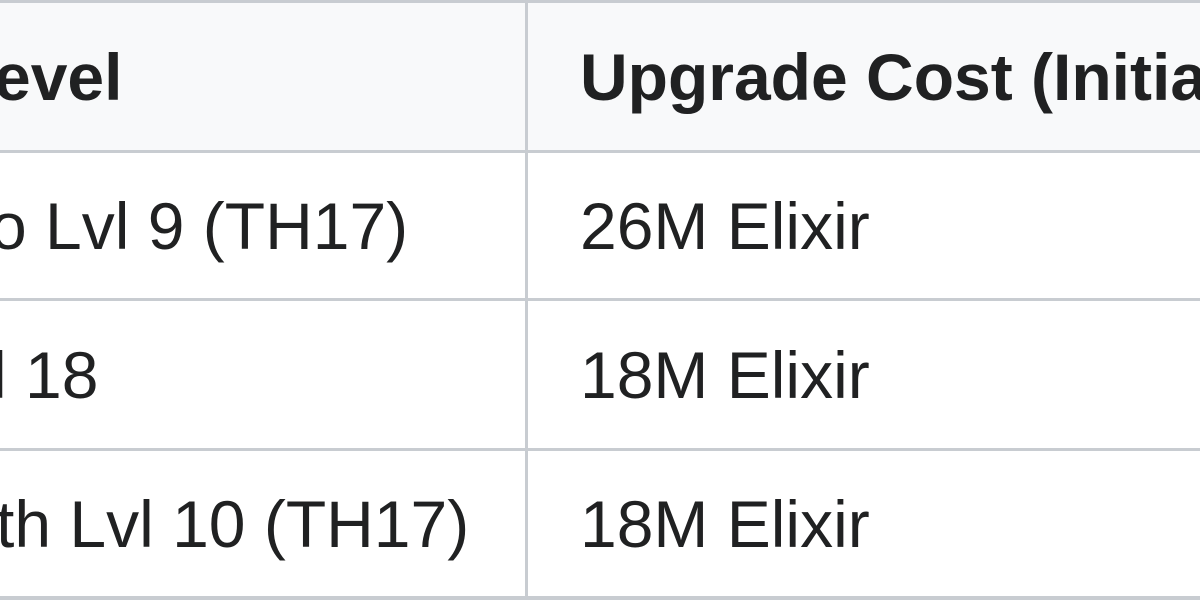 The height and width of the screenshot is (600, 1200). I want to click on cell-cost: 26M Elixir, so click(725, 225).